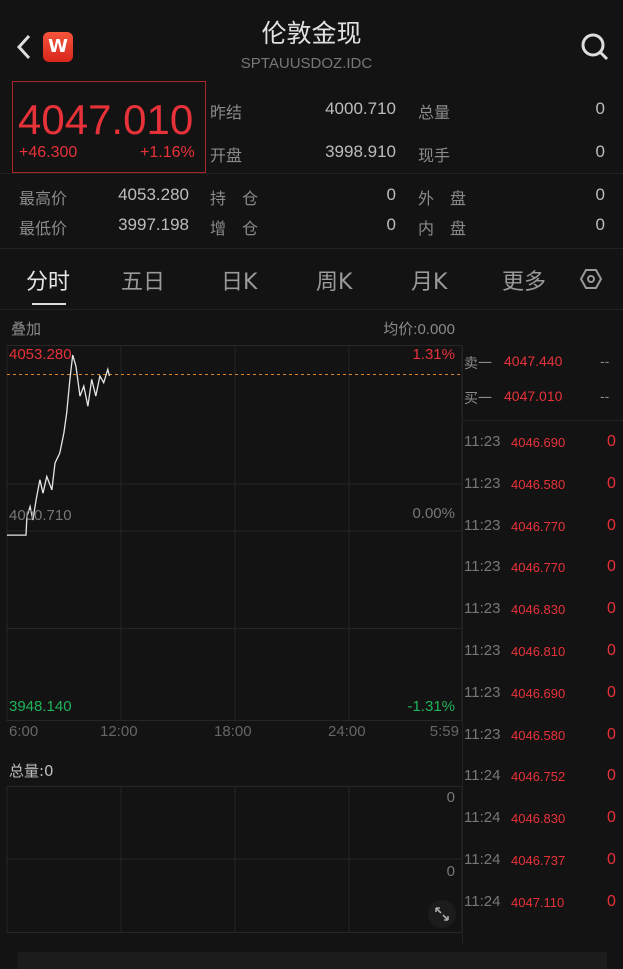 The image size is (623, 969). I want to click on bottom-bar, so click(312, 960).